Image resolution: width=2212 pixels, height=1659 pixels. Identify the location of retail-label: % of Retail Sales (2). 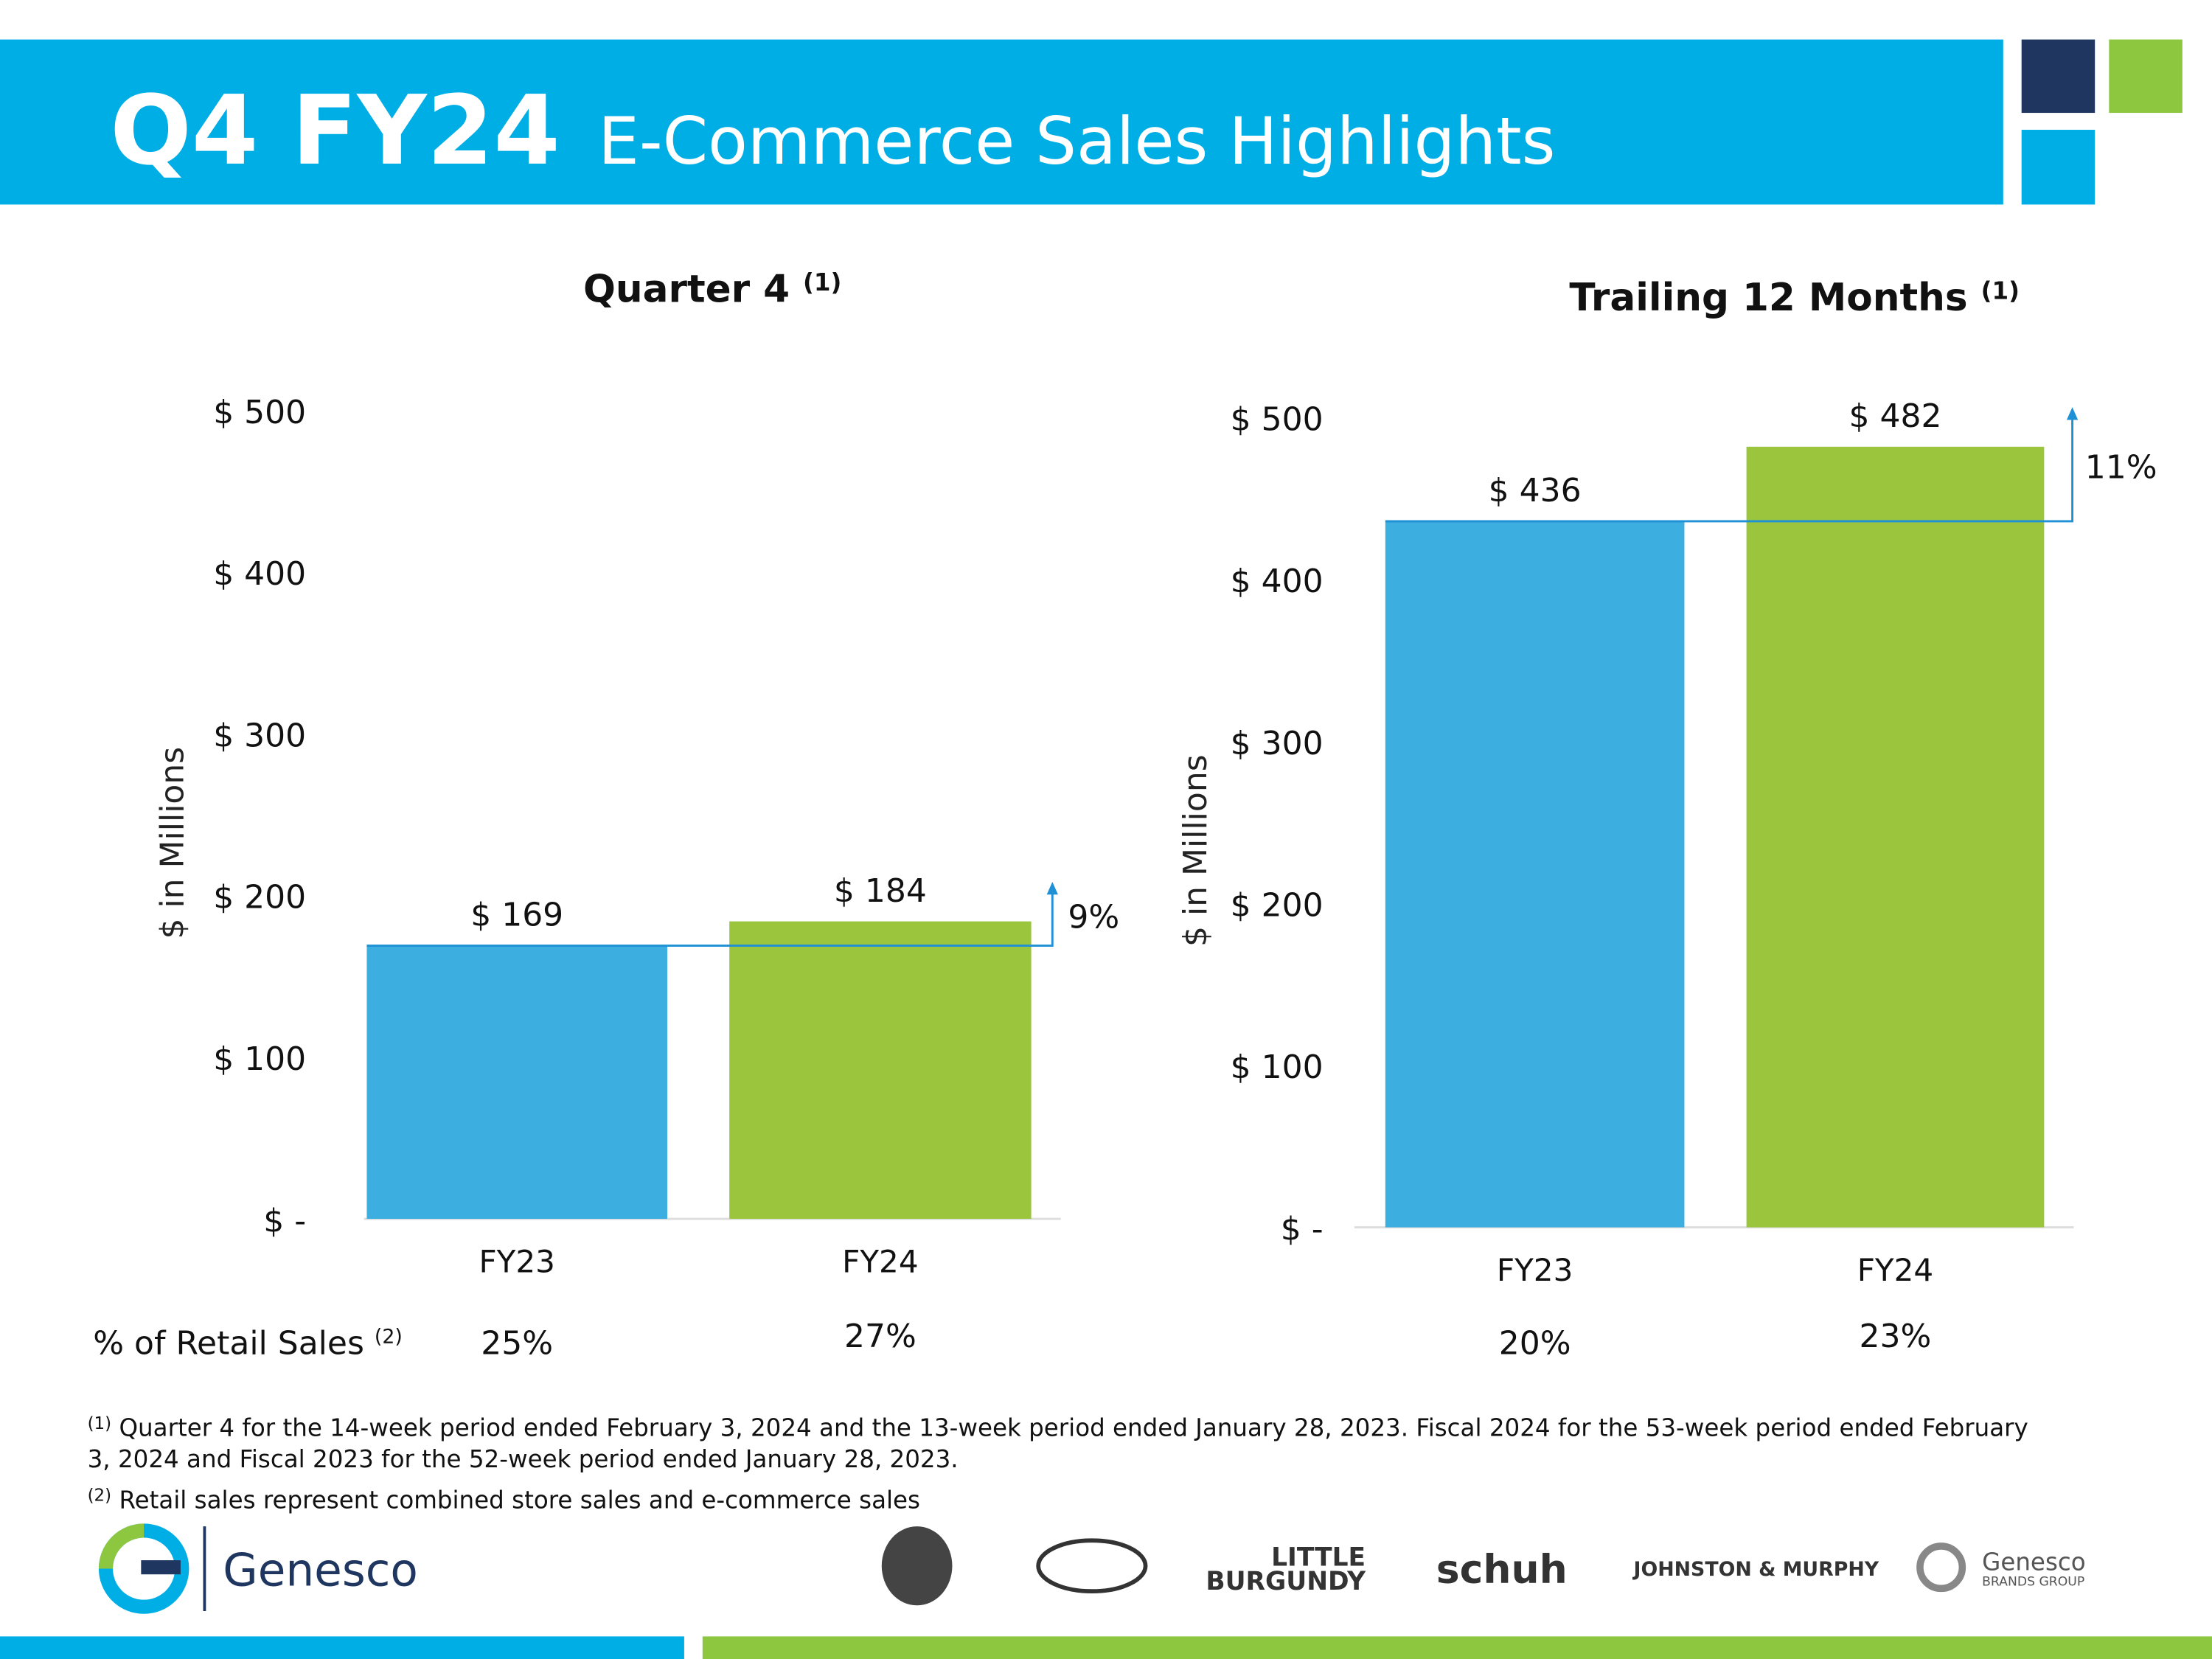
(248, 1344).